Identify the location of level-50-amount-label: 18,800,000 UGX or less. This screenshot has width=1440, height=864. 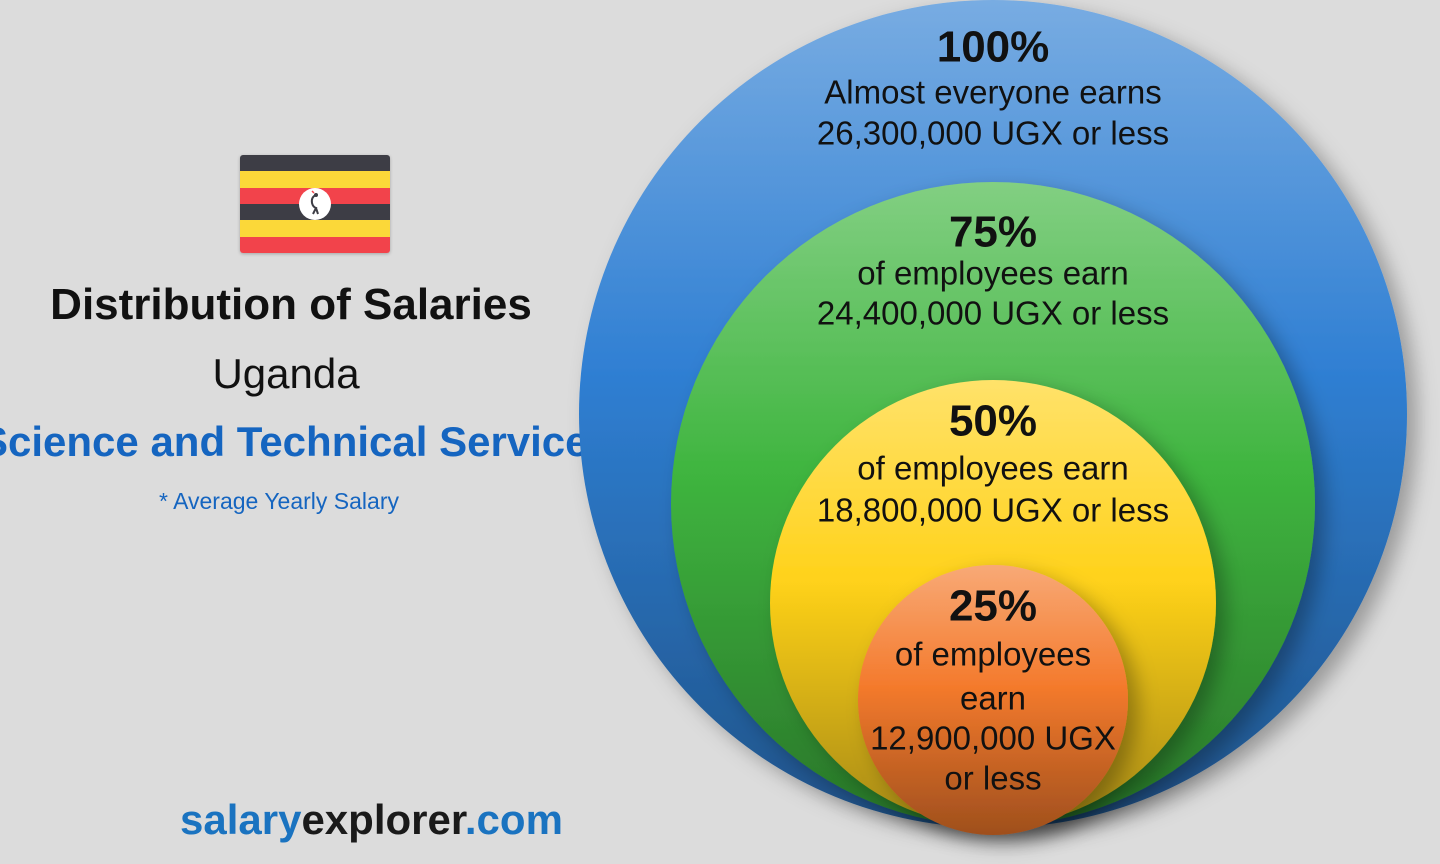
(993, 510).